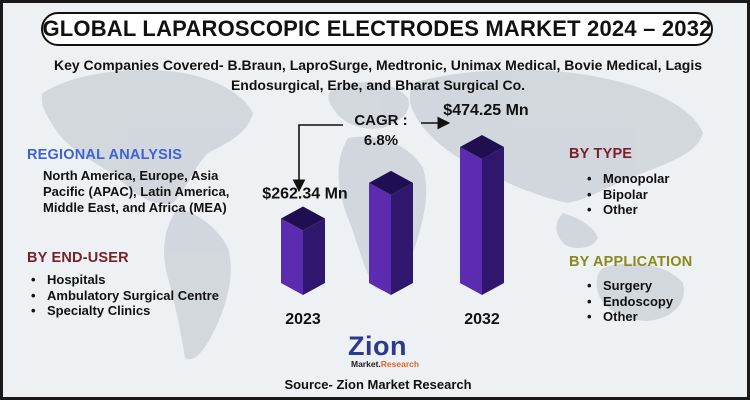  I want to click on list-item: Specialty Clinics, so click(123, 311).